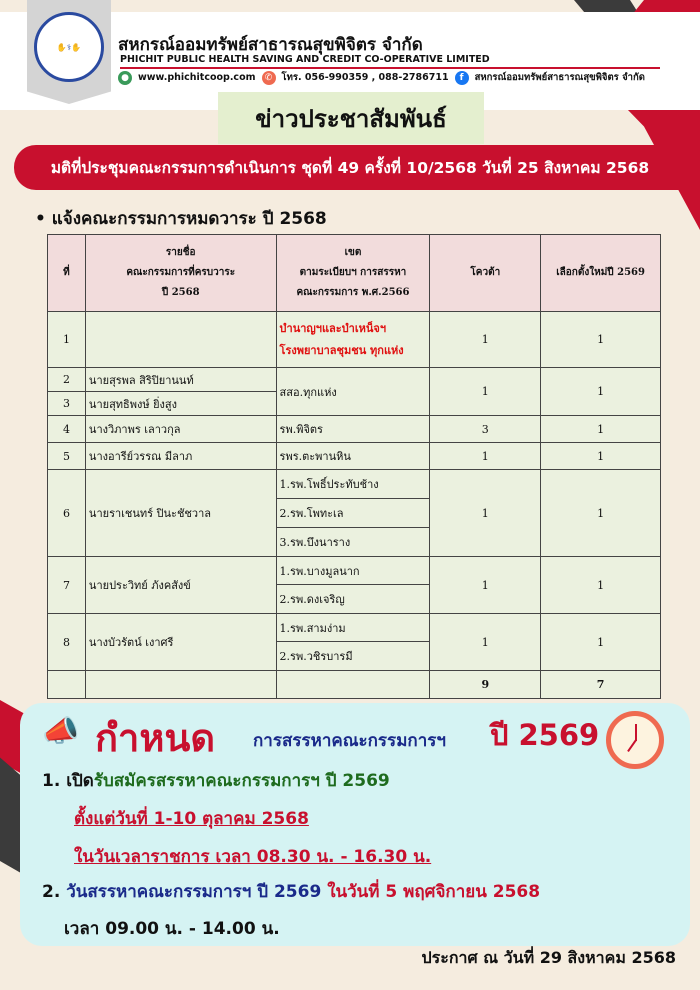  Describe the element at coordinates (353, 570) in the screenshot. I see `cell-zone: 1.รพ.บางมูลนาก` at that location.